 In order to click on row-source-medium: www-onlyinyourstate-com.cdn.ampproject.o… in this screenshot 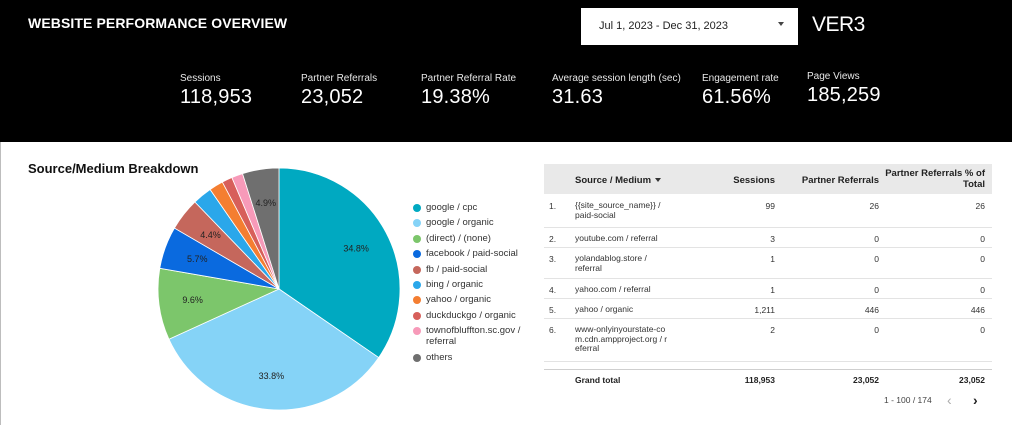, I will do `click(621, 338)`.